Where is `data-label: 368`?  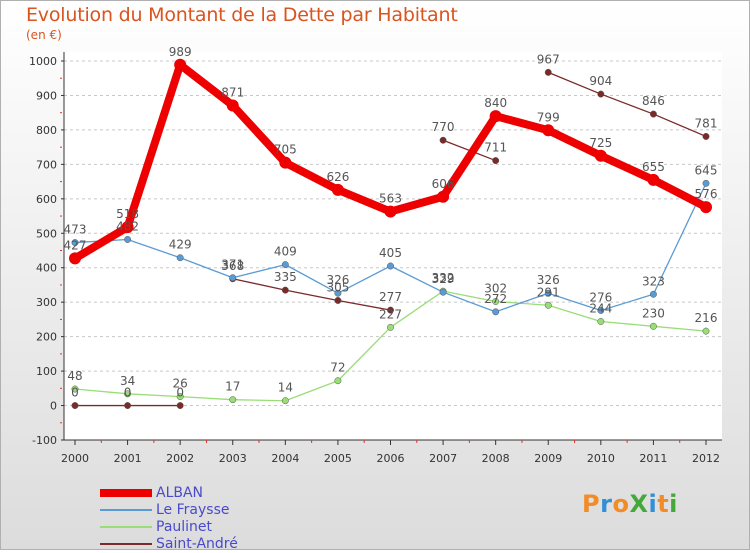
data-label: 368 is located at coordinates (232, 266).